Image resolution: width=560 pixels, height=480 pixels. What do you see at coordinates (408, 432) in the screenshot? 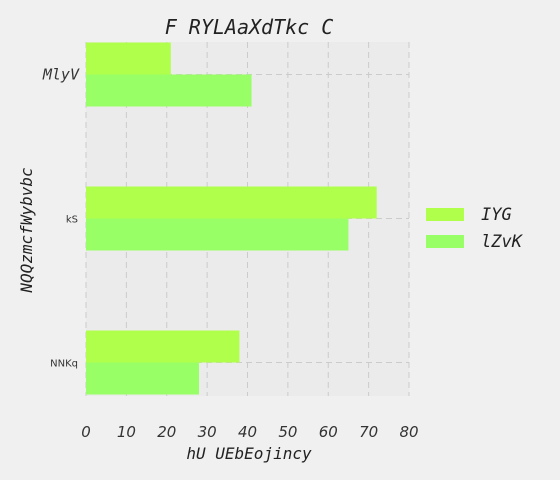
I see `x-tick-label: 80` at bounding box center [408, 432].